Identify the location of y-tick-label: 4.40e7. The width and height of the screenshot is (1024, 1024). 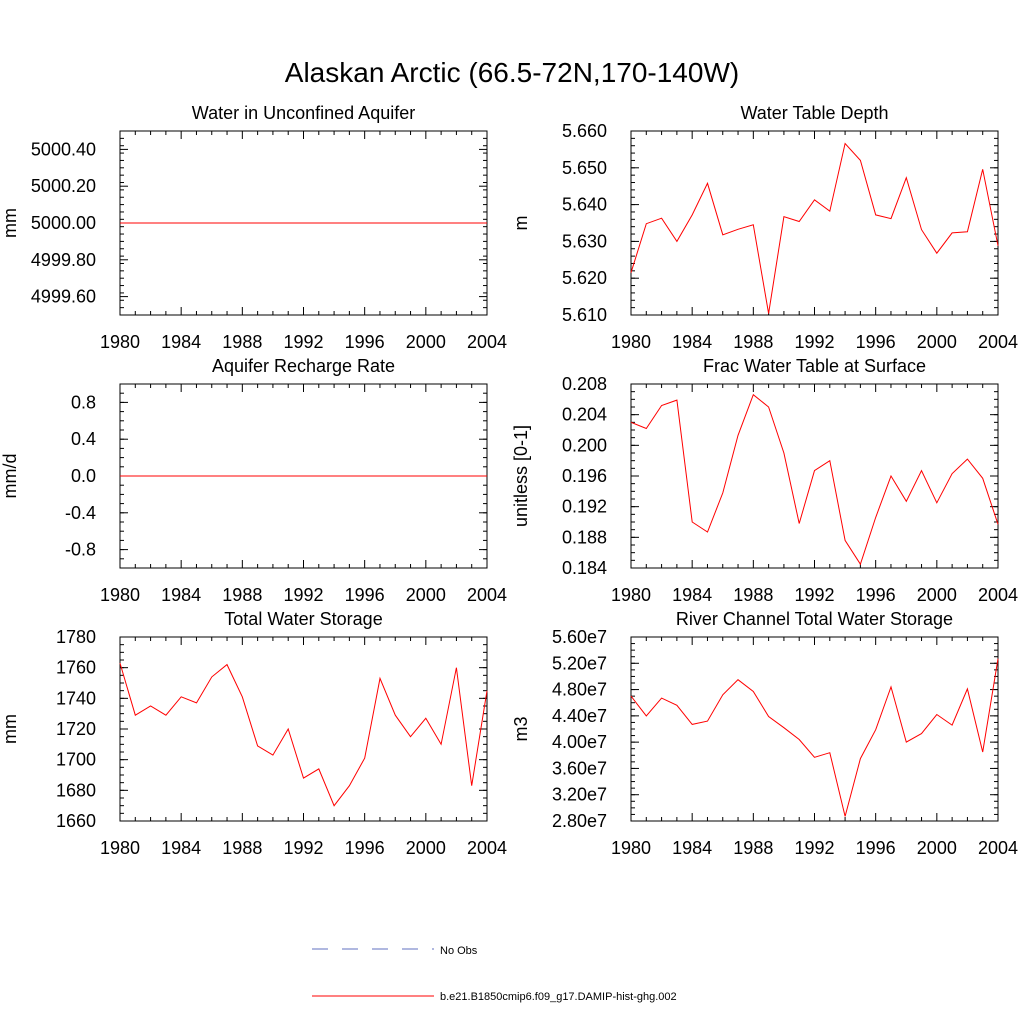
(579, 716).